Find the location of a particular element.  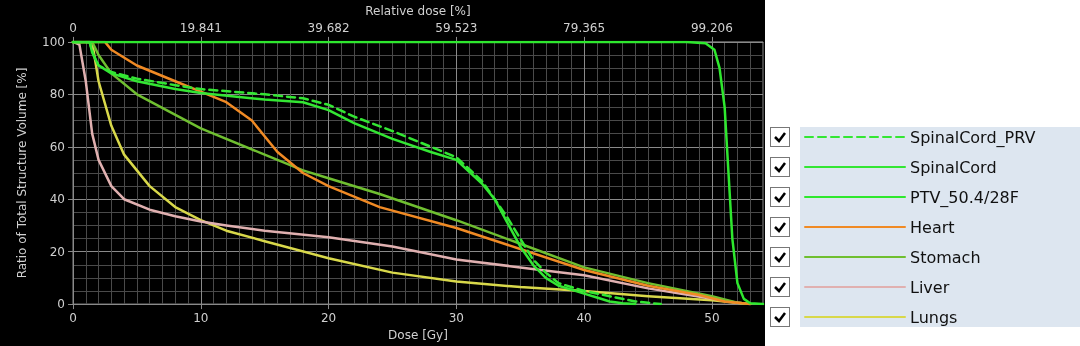

x2-tick-label: 79.365 is located at coordinates (584, 27).